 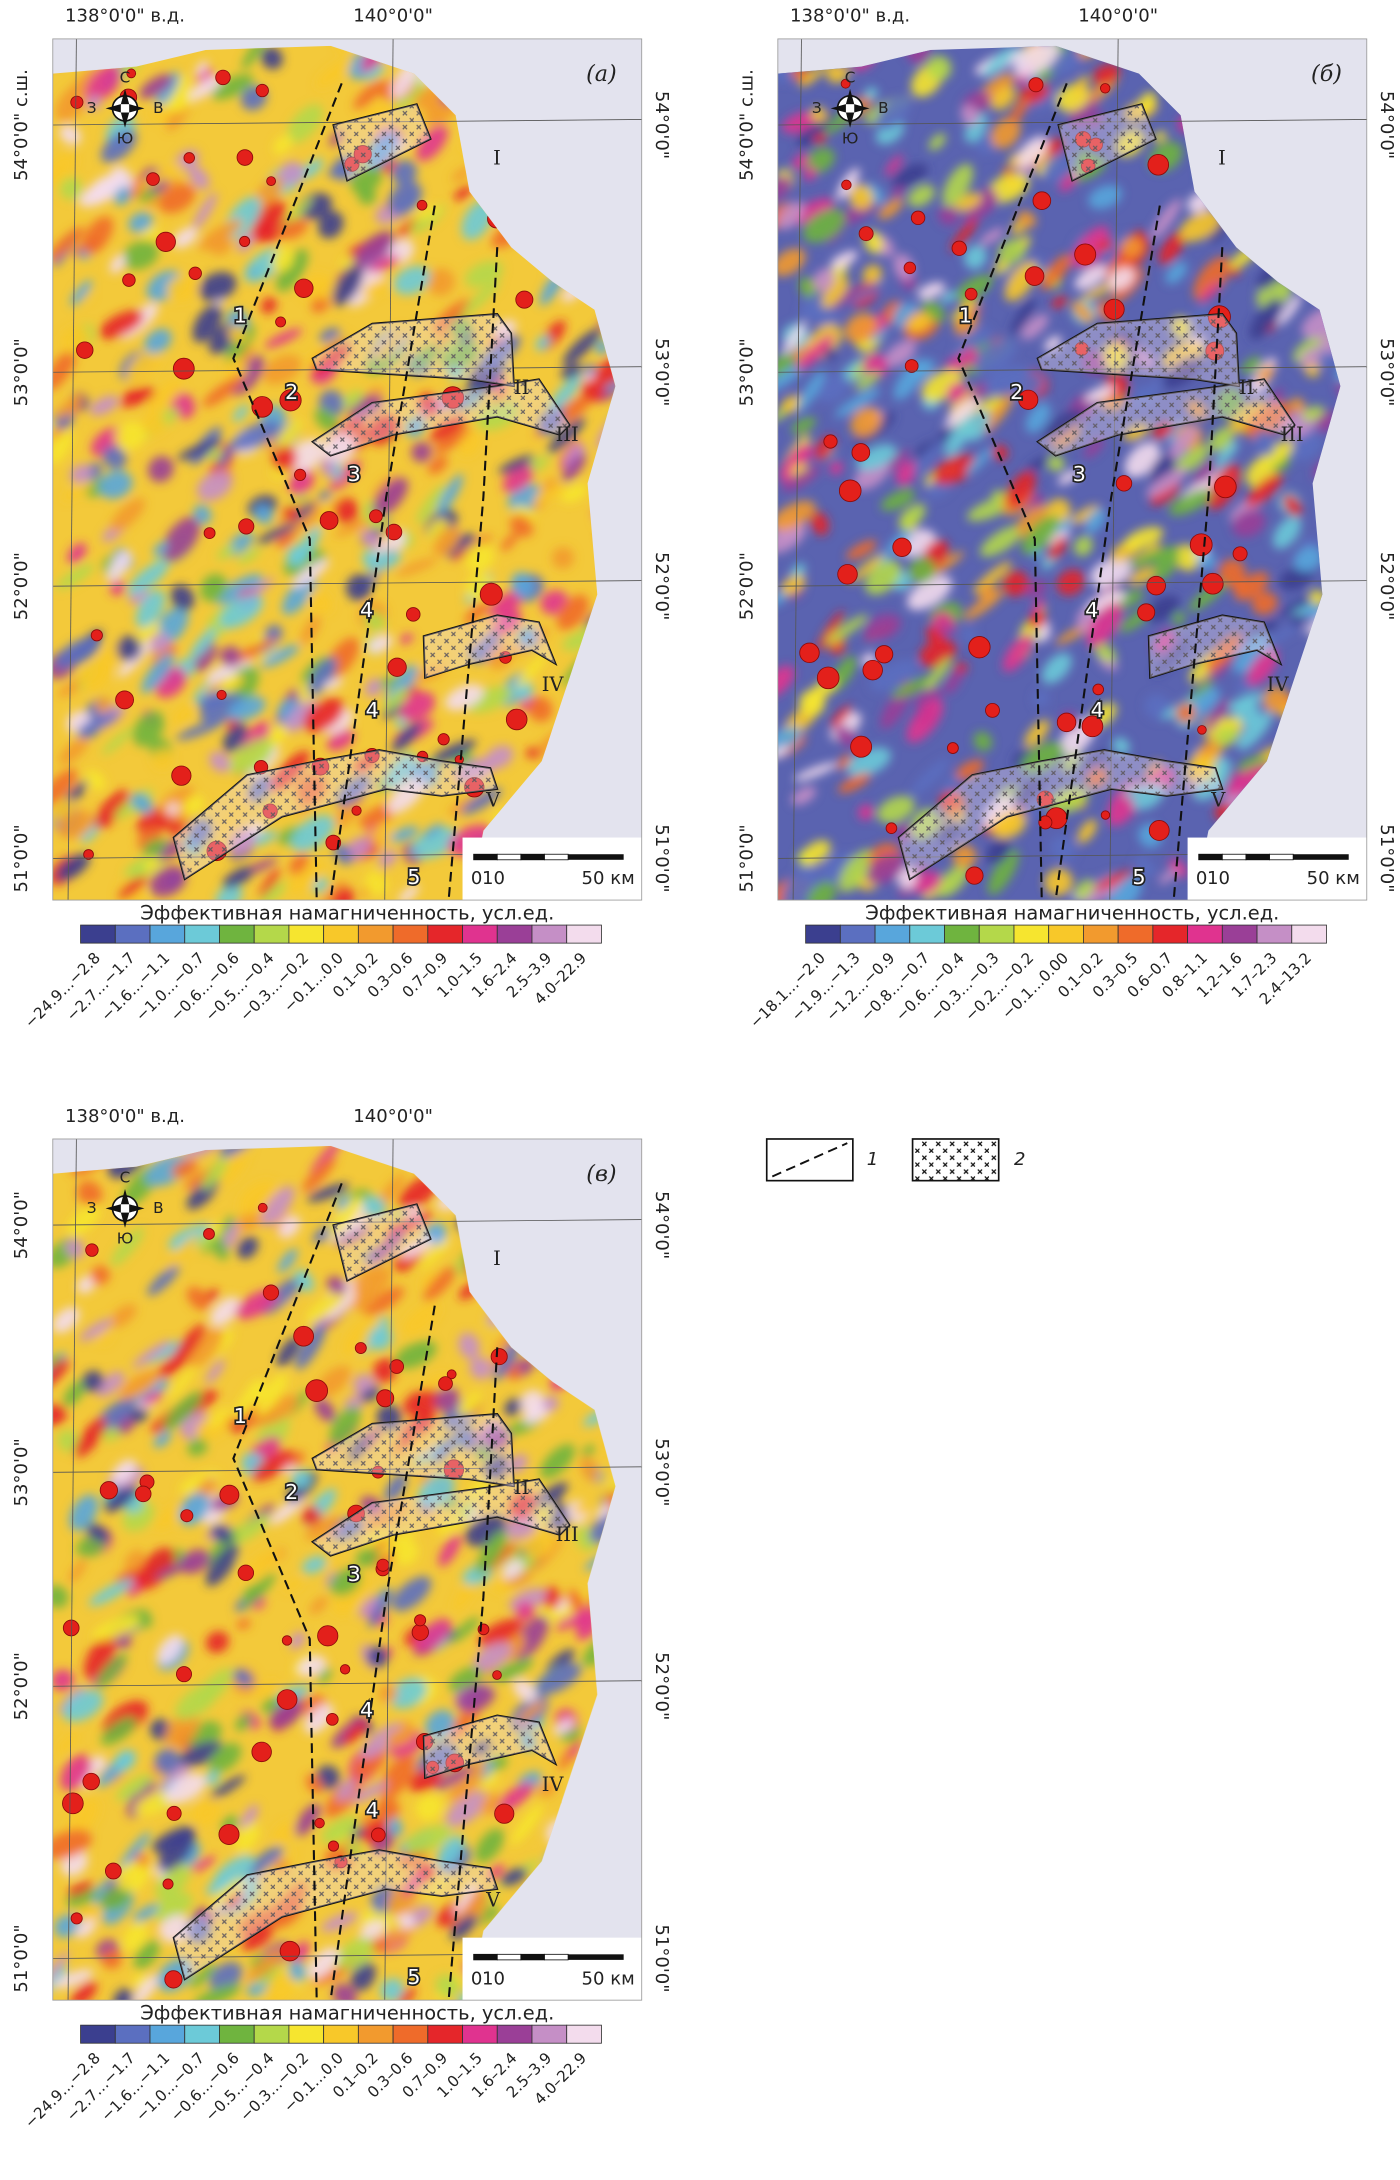 I want to click on graticule, so click(x=1072, y=583).